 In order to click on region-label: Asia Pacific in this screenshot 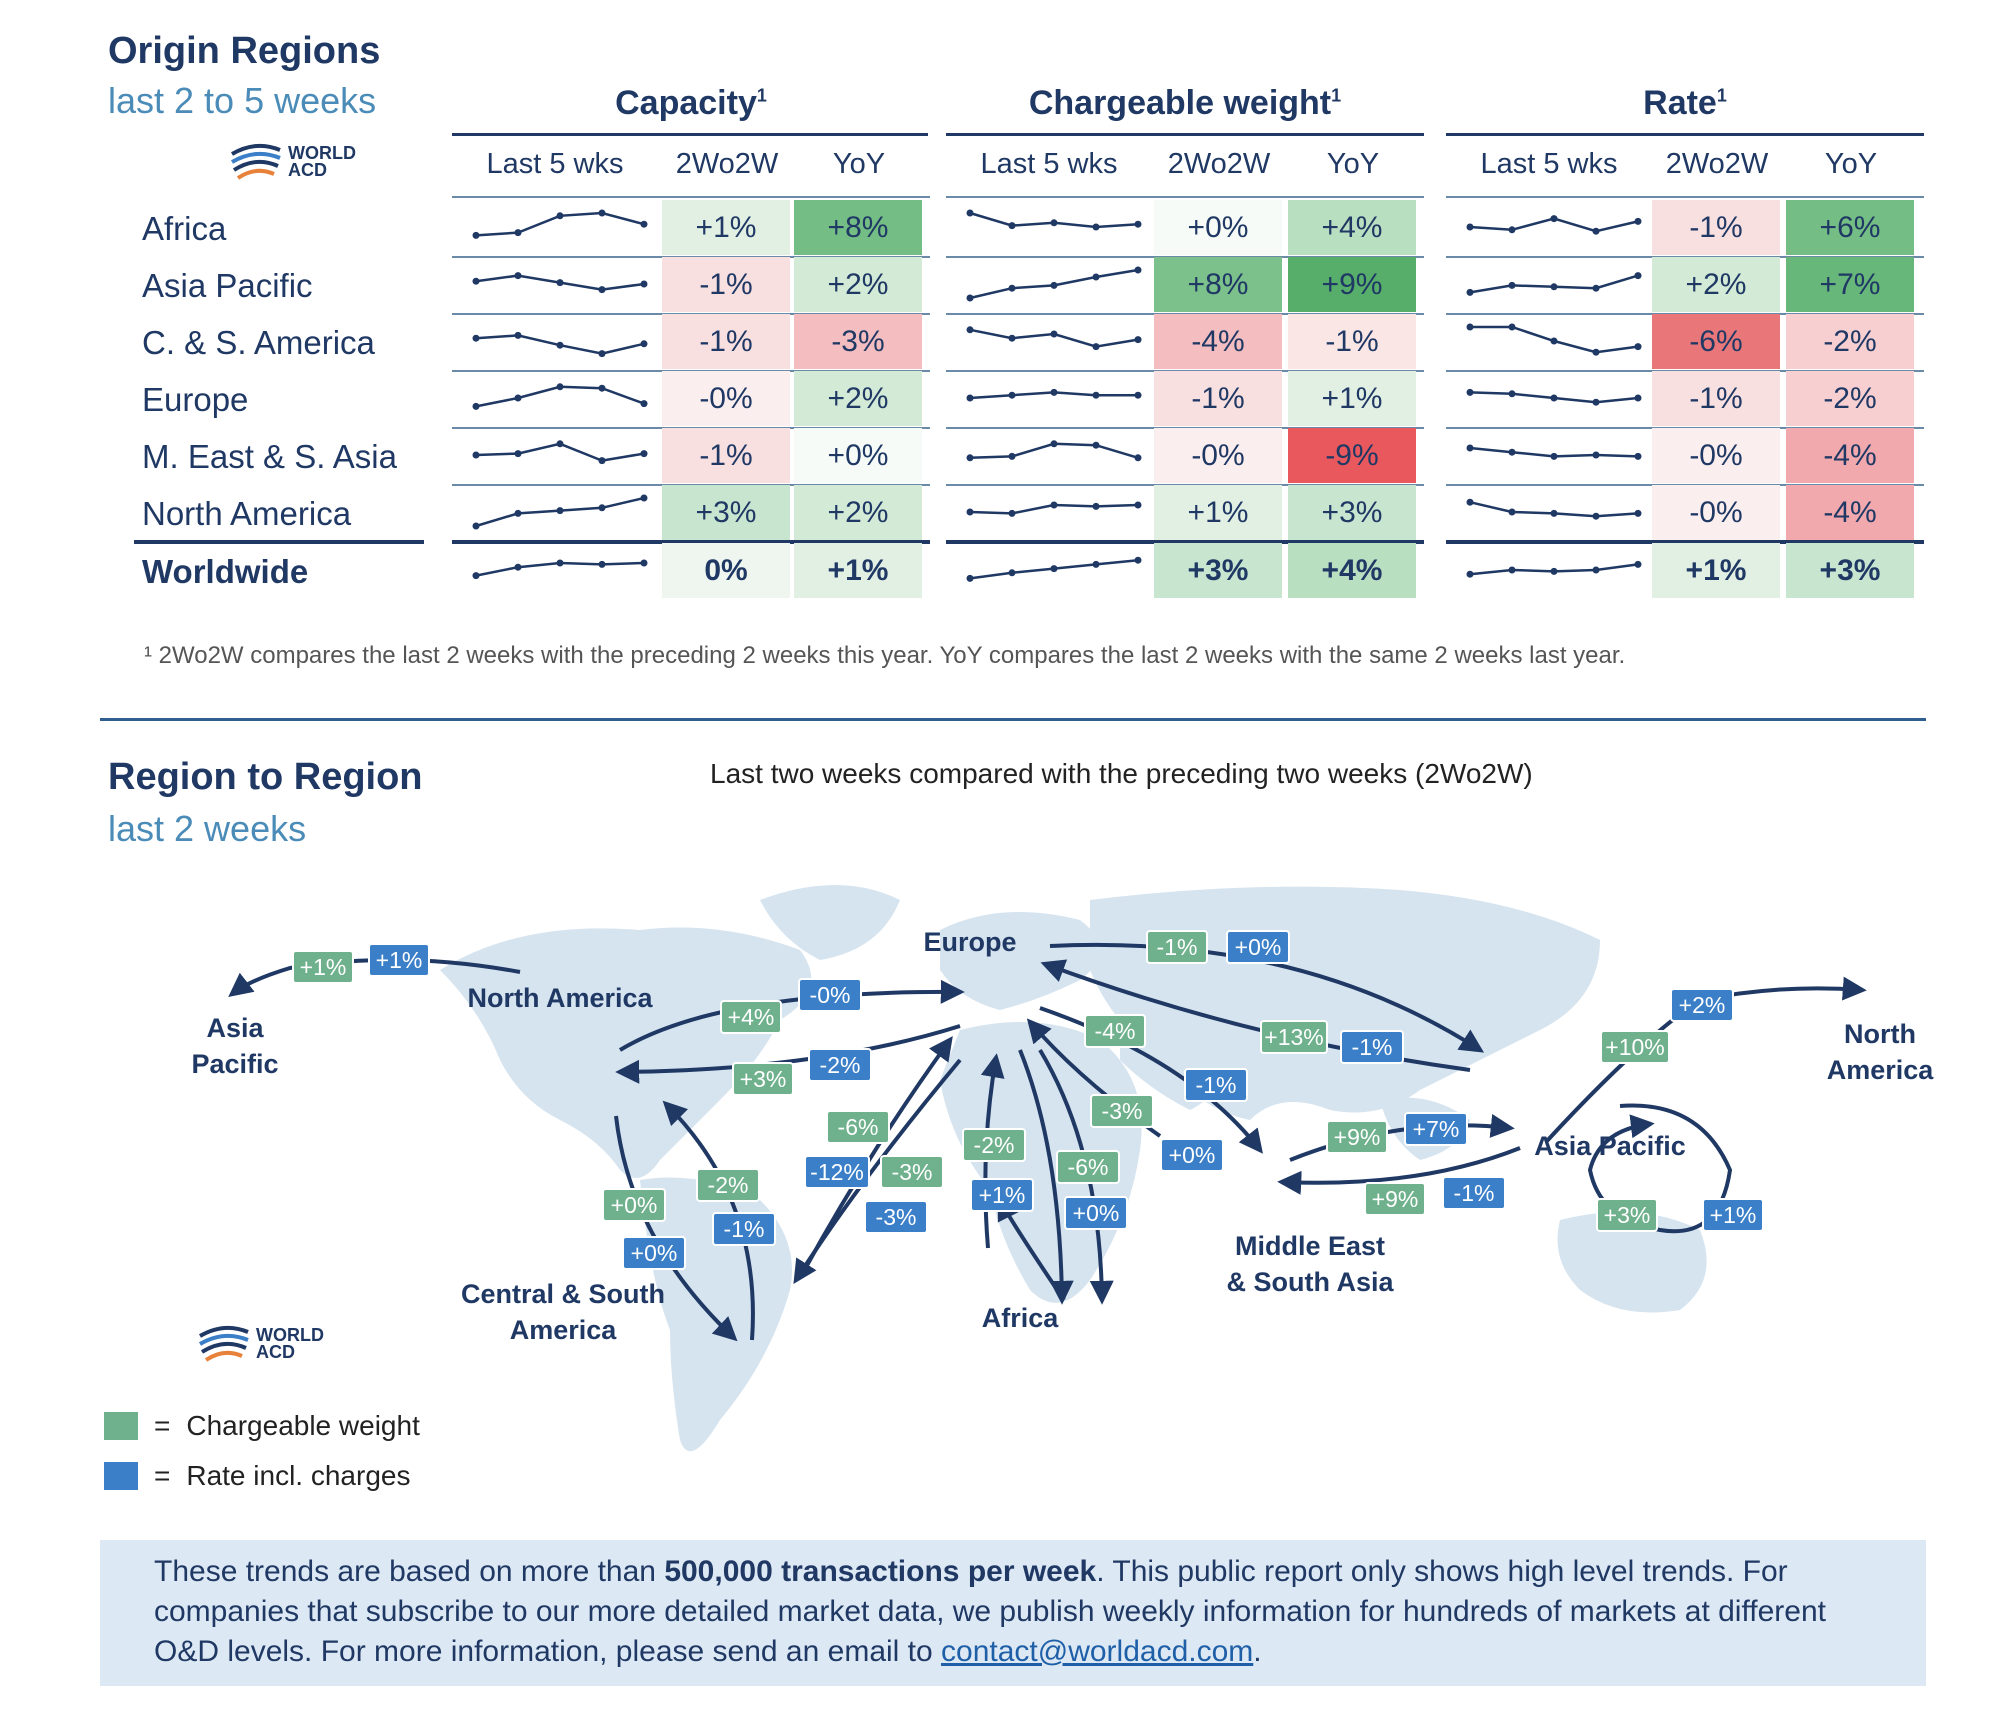, I will do `click(227, 285)`.